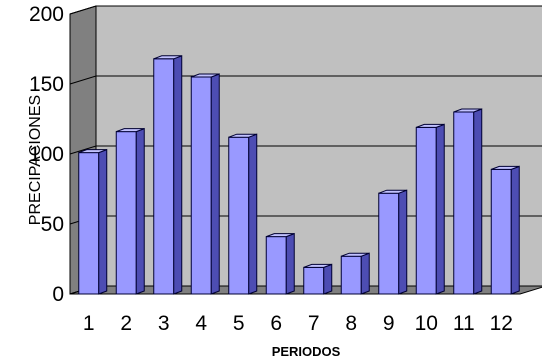  Describe the element at coordinates (351, 323) in the screenshot. I see `x-tick-label: 8` at that location.